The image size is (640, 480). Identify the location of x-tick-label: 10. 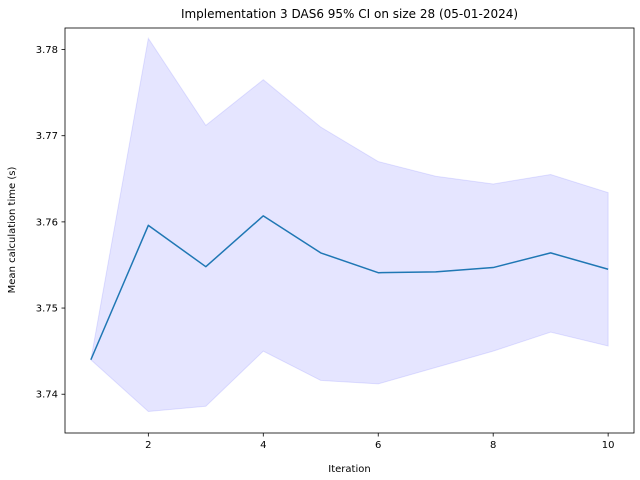
(608, 445).